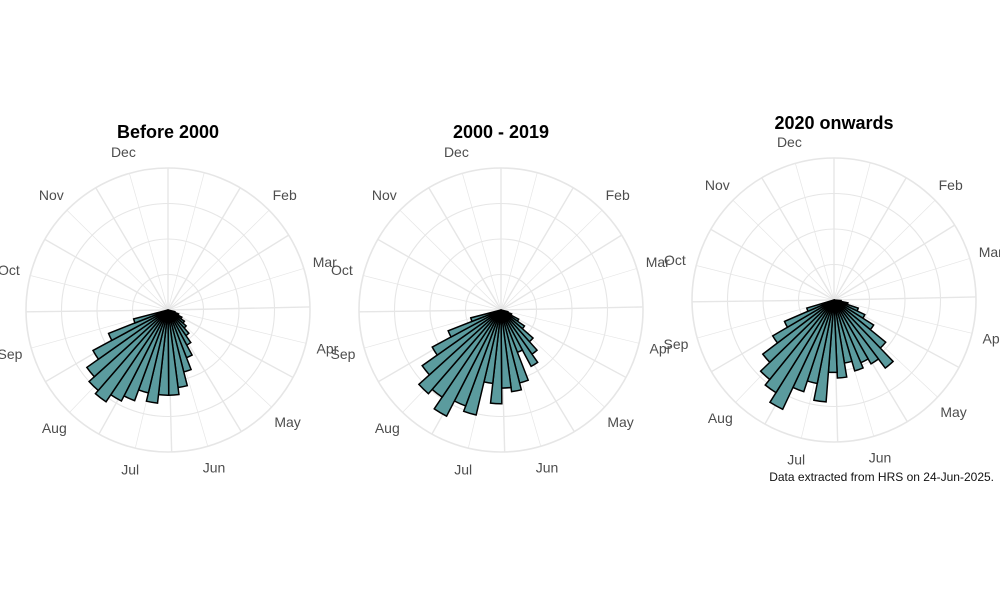 The width and height of the screenshot is (1000, 605). What do you see at coordinates (501, 132) in the screenshot?
I see `chart-title: 2000 - 2019` at bounding box center [501, 132].